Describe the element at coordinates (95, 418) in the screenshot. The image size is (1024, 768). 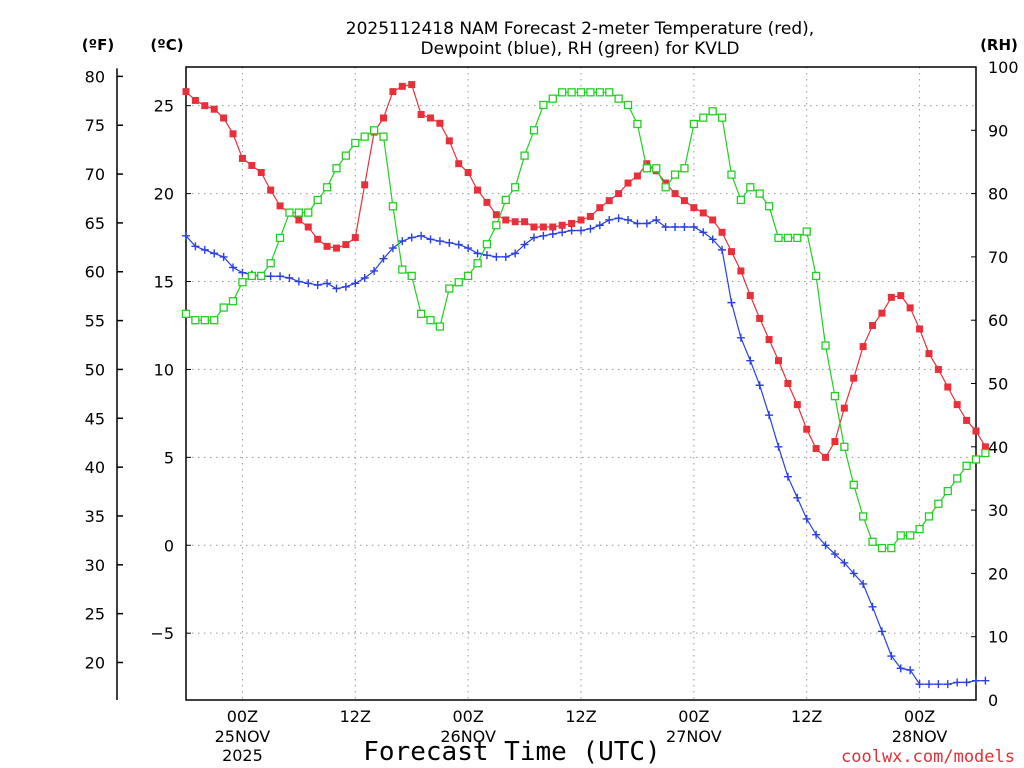
I see `fahrenheit-tick-label: 45` at that location.